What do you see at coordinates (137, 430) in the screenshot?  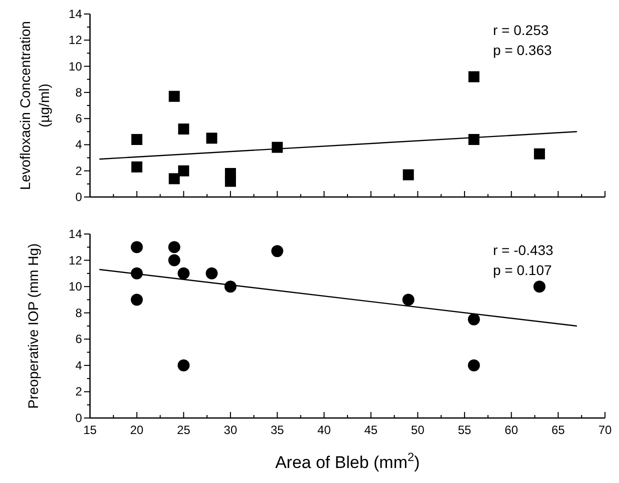 I see `x-tick-label: 20` at bounding box center [137, 430].